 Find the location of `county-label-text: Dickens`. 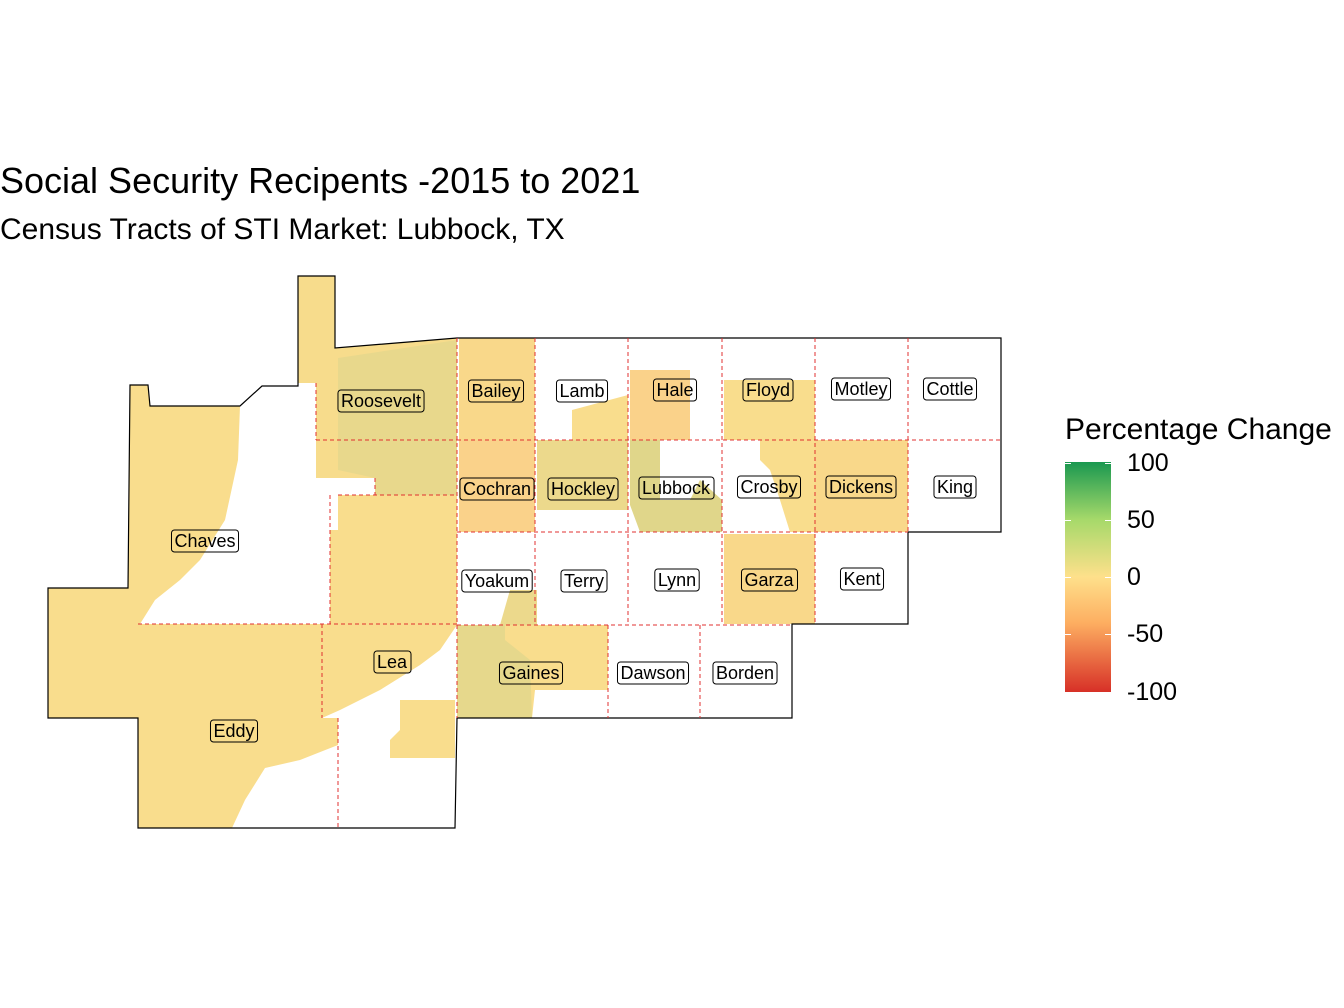

county-label-text: Dickens is located at coordinates (861, 487).